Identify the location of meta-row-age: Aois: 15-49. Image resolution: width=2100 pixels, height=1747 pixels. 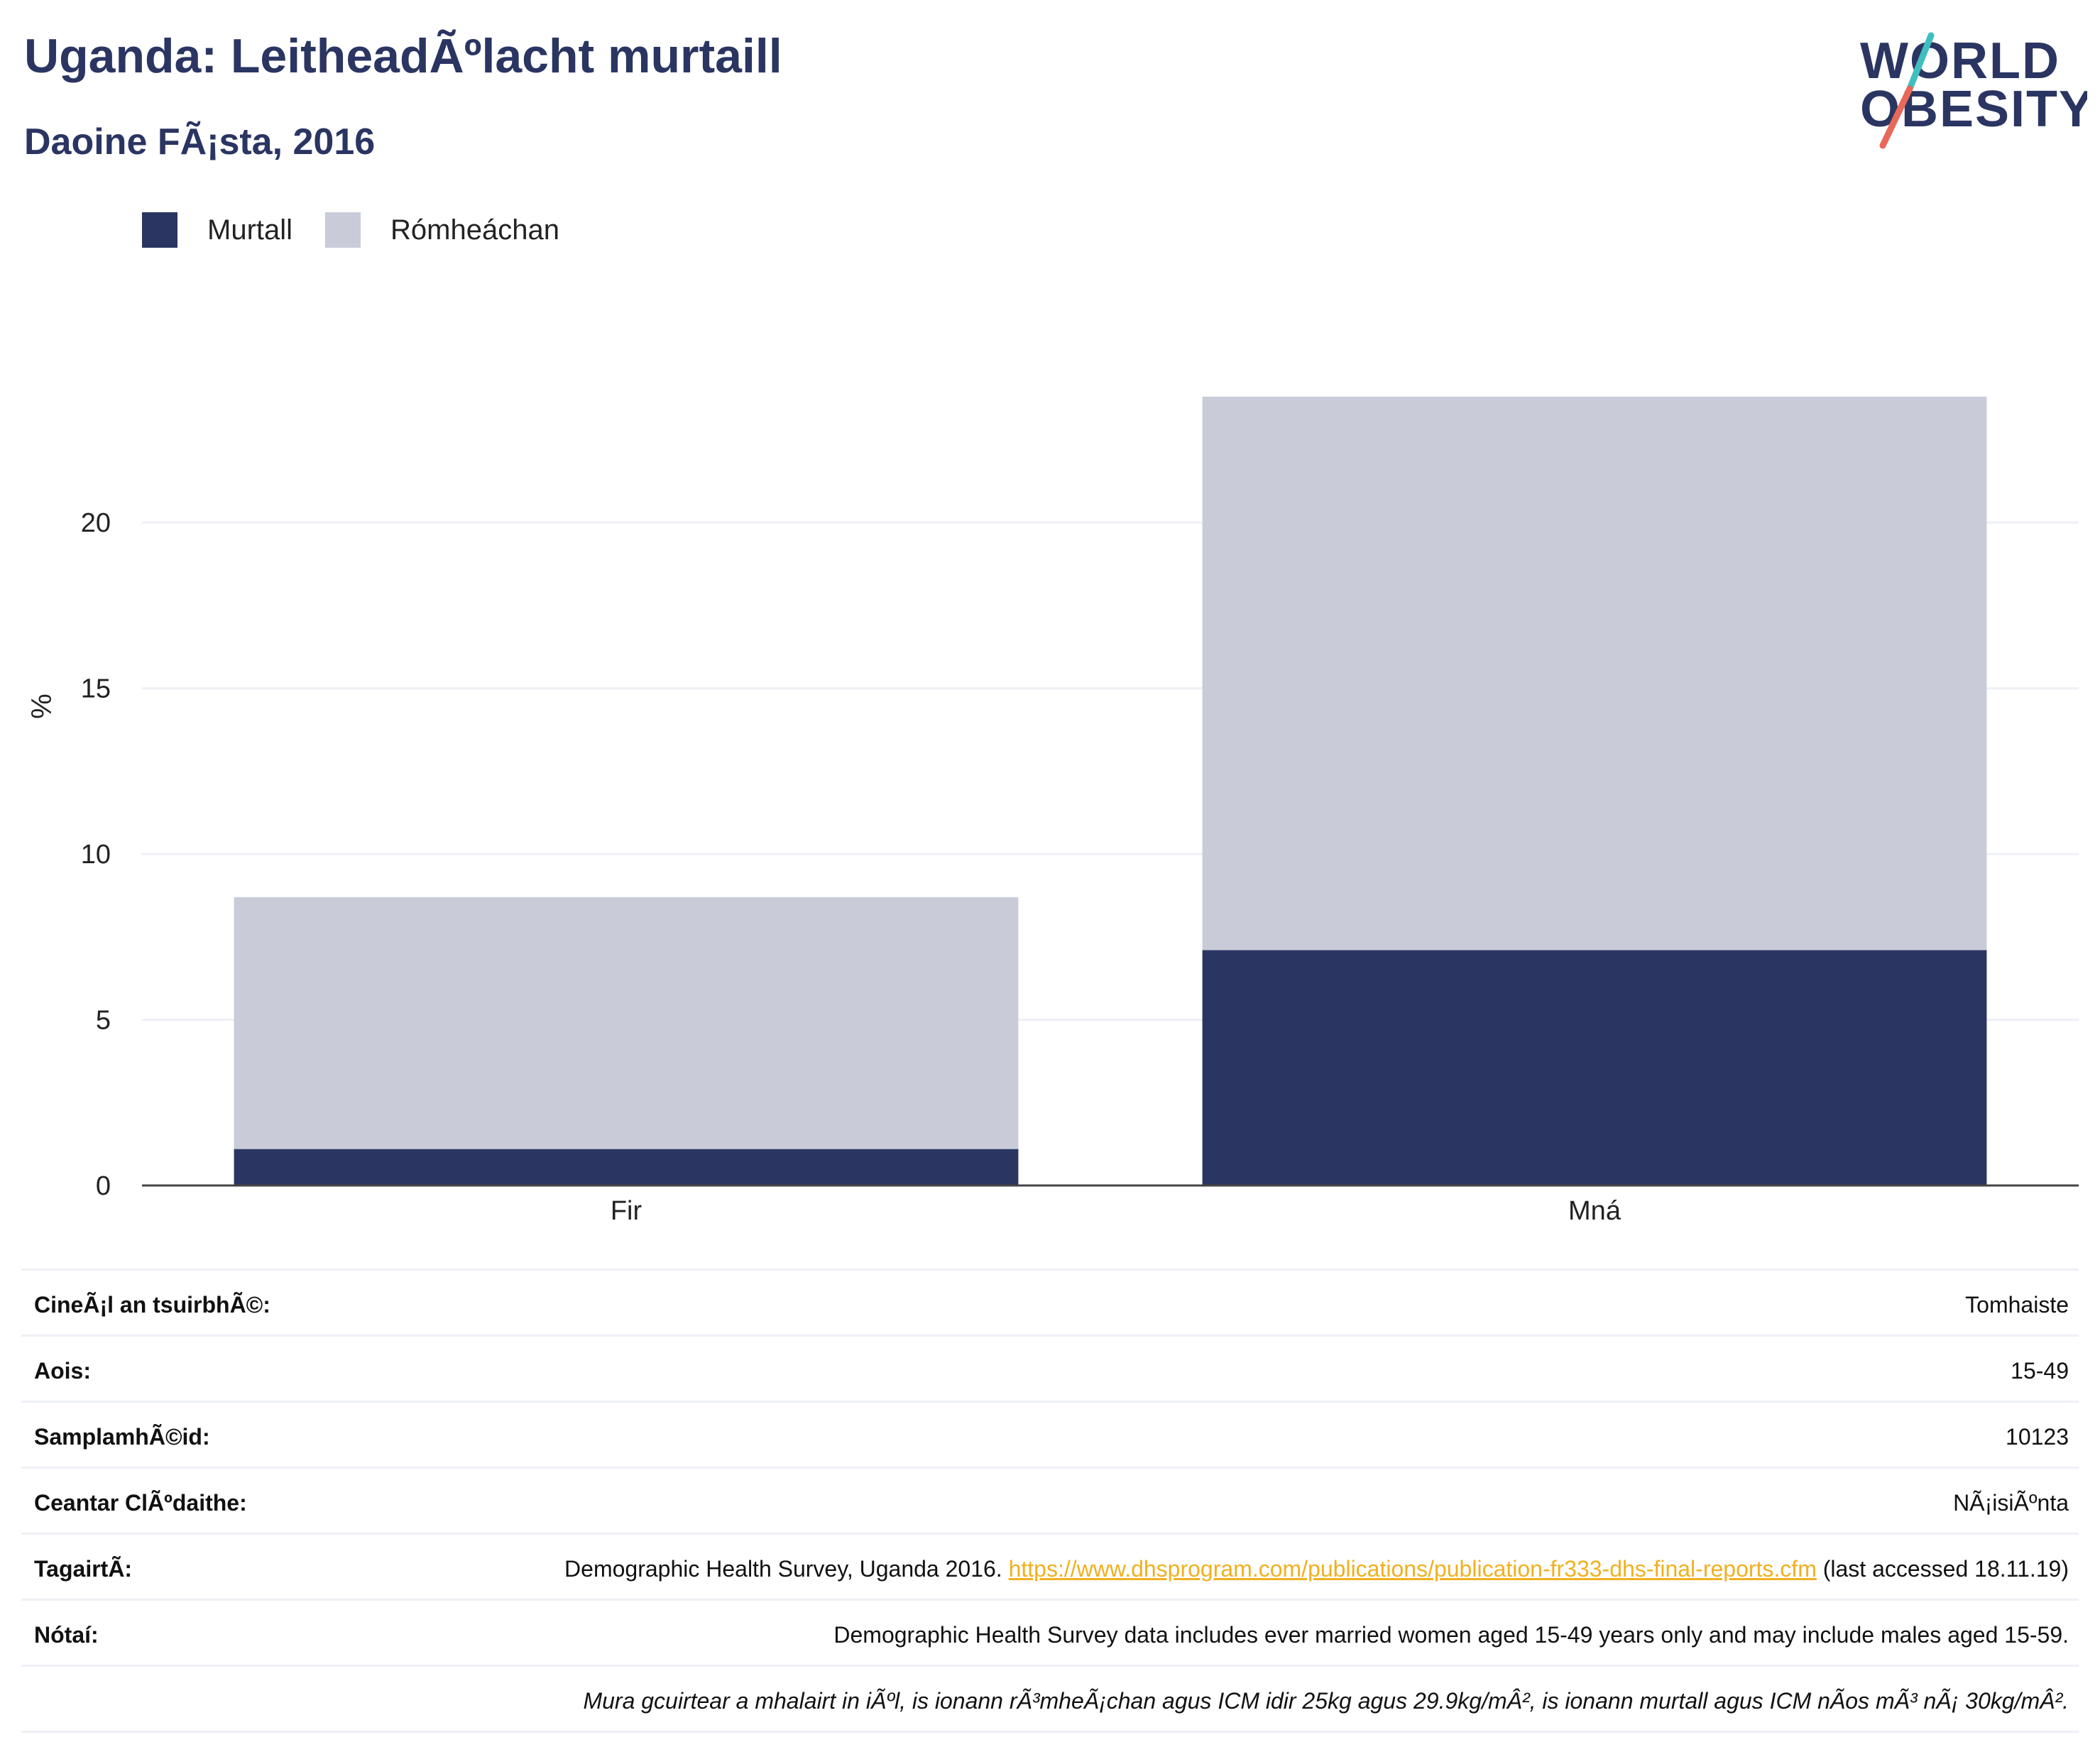
(1050, 1370).